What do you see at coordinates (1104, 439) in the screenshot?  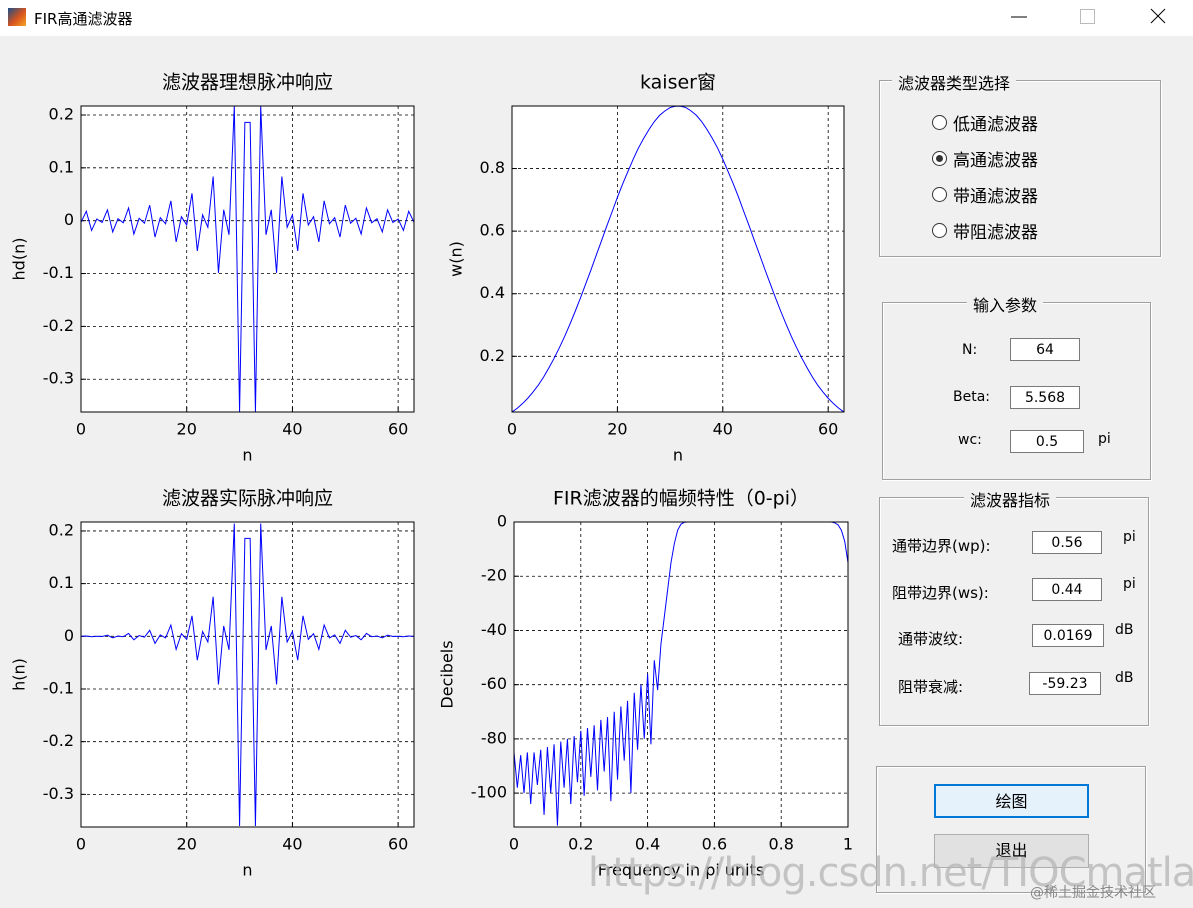 I see `param-unit: pi` at bounding box center [1104, 439].